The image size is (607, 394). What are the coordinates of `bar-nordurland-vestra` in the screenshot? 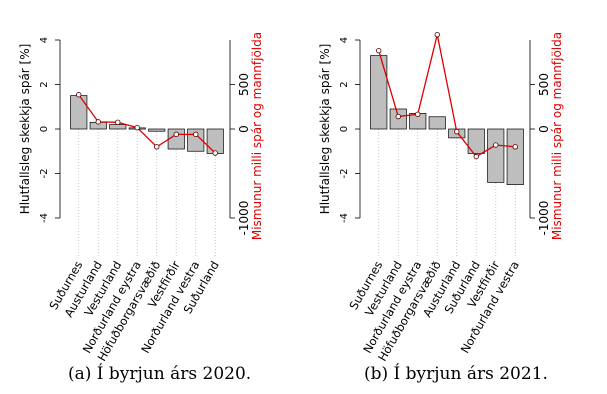 It's located at (515, 156).